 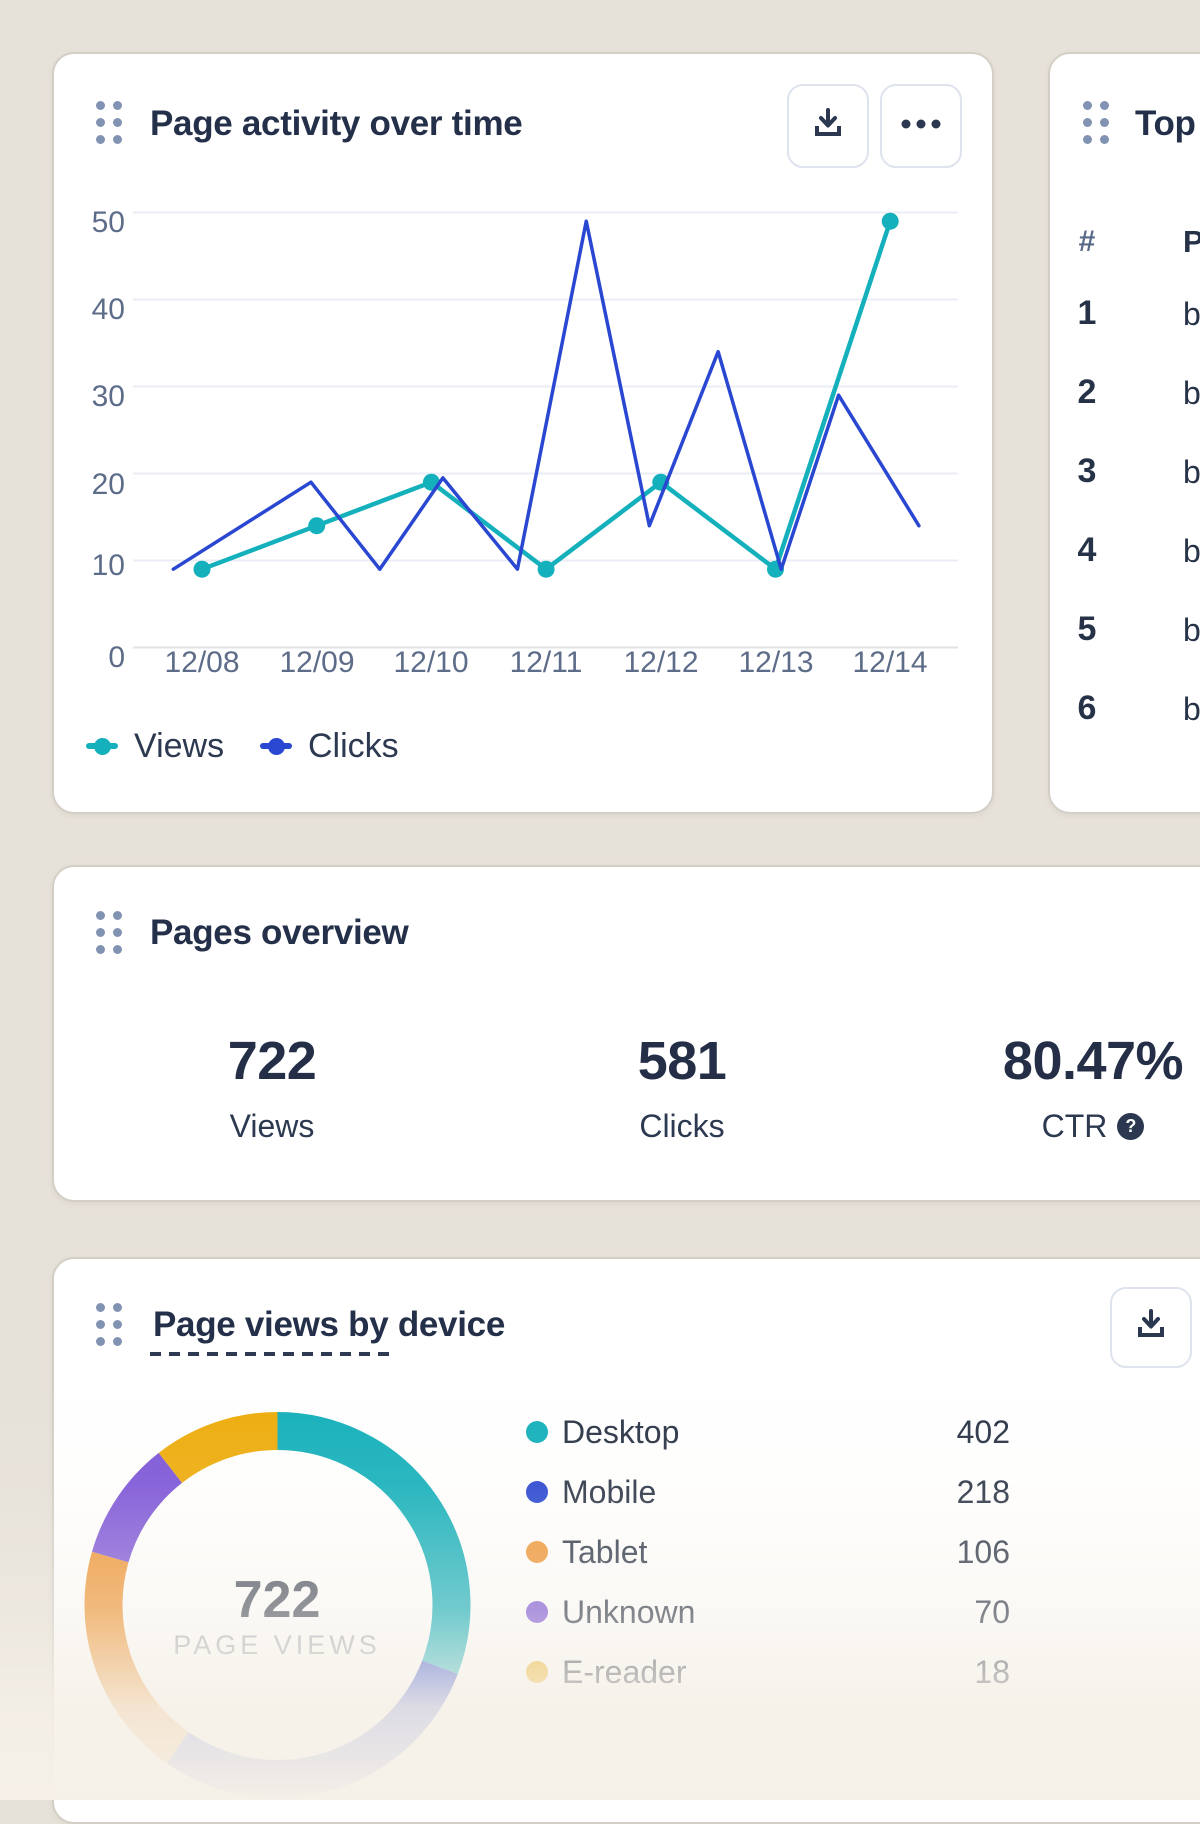 I want to click on row-rank: 4, so click(x=1087, y=550).